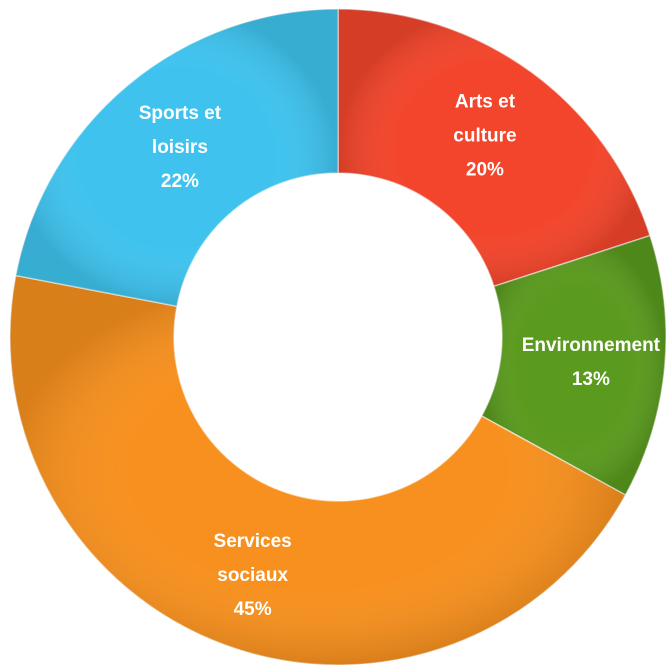 The width and height of the screenshot is (669, 665). Describe the element at coordinates (485, 102) in the screenshot. I see `slice-name-line: Arts et` at that location.